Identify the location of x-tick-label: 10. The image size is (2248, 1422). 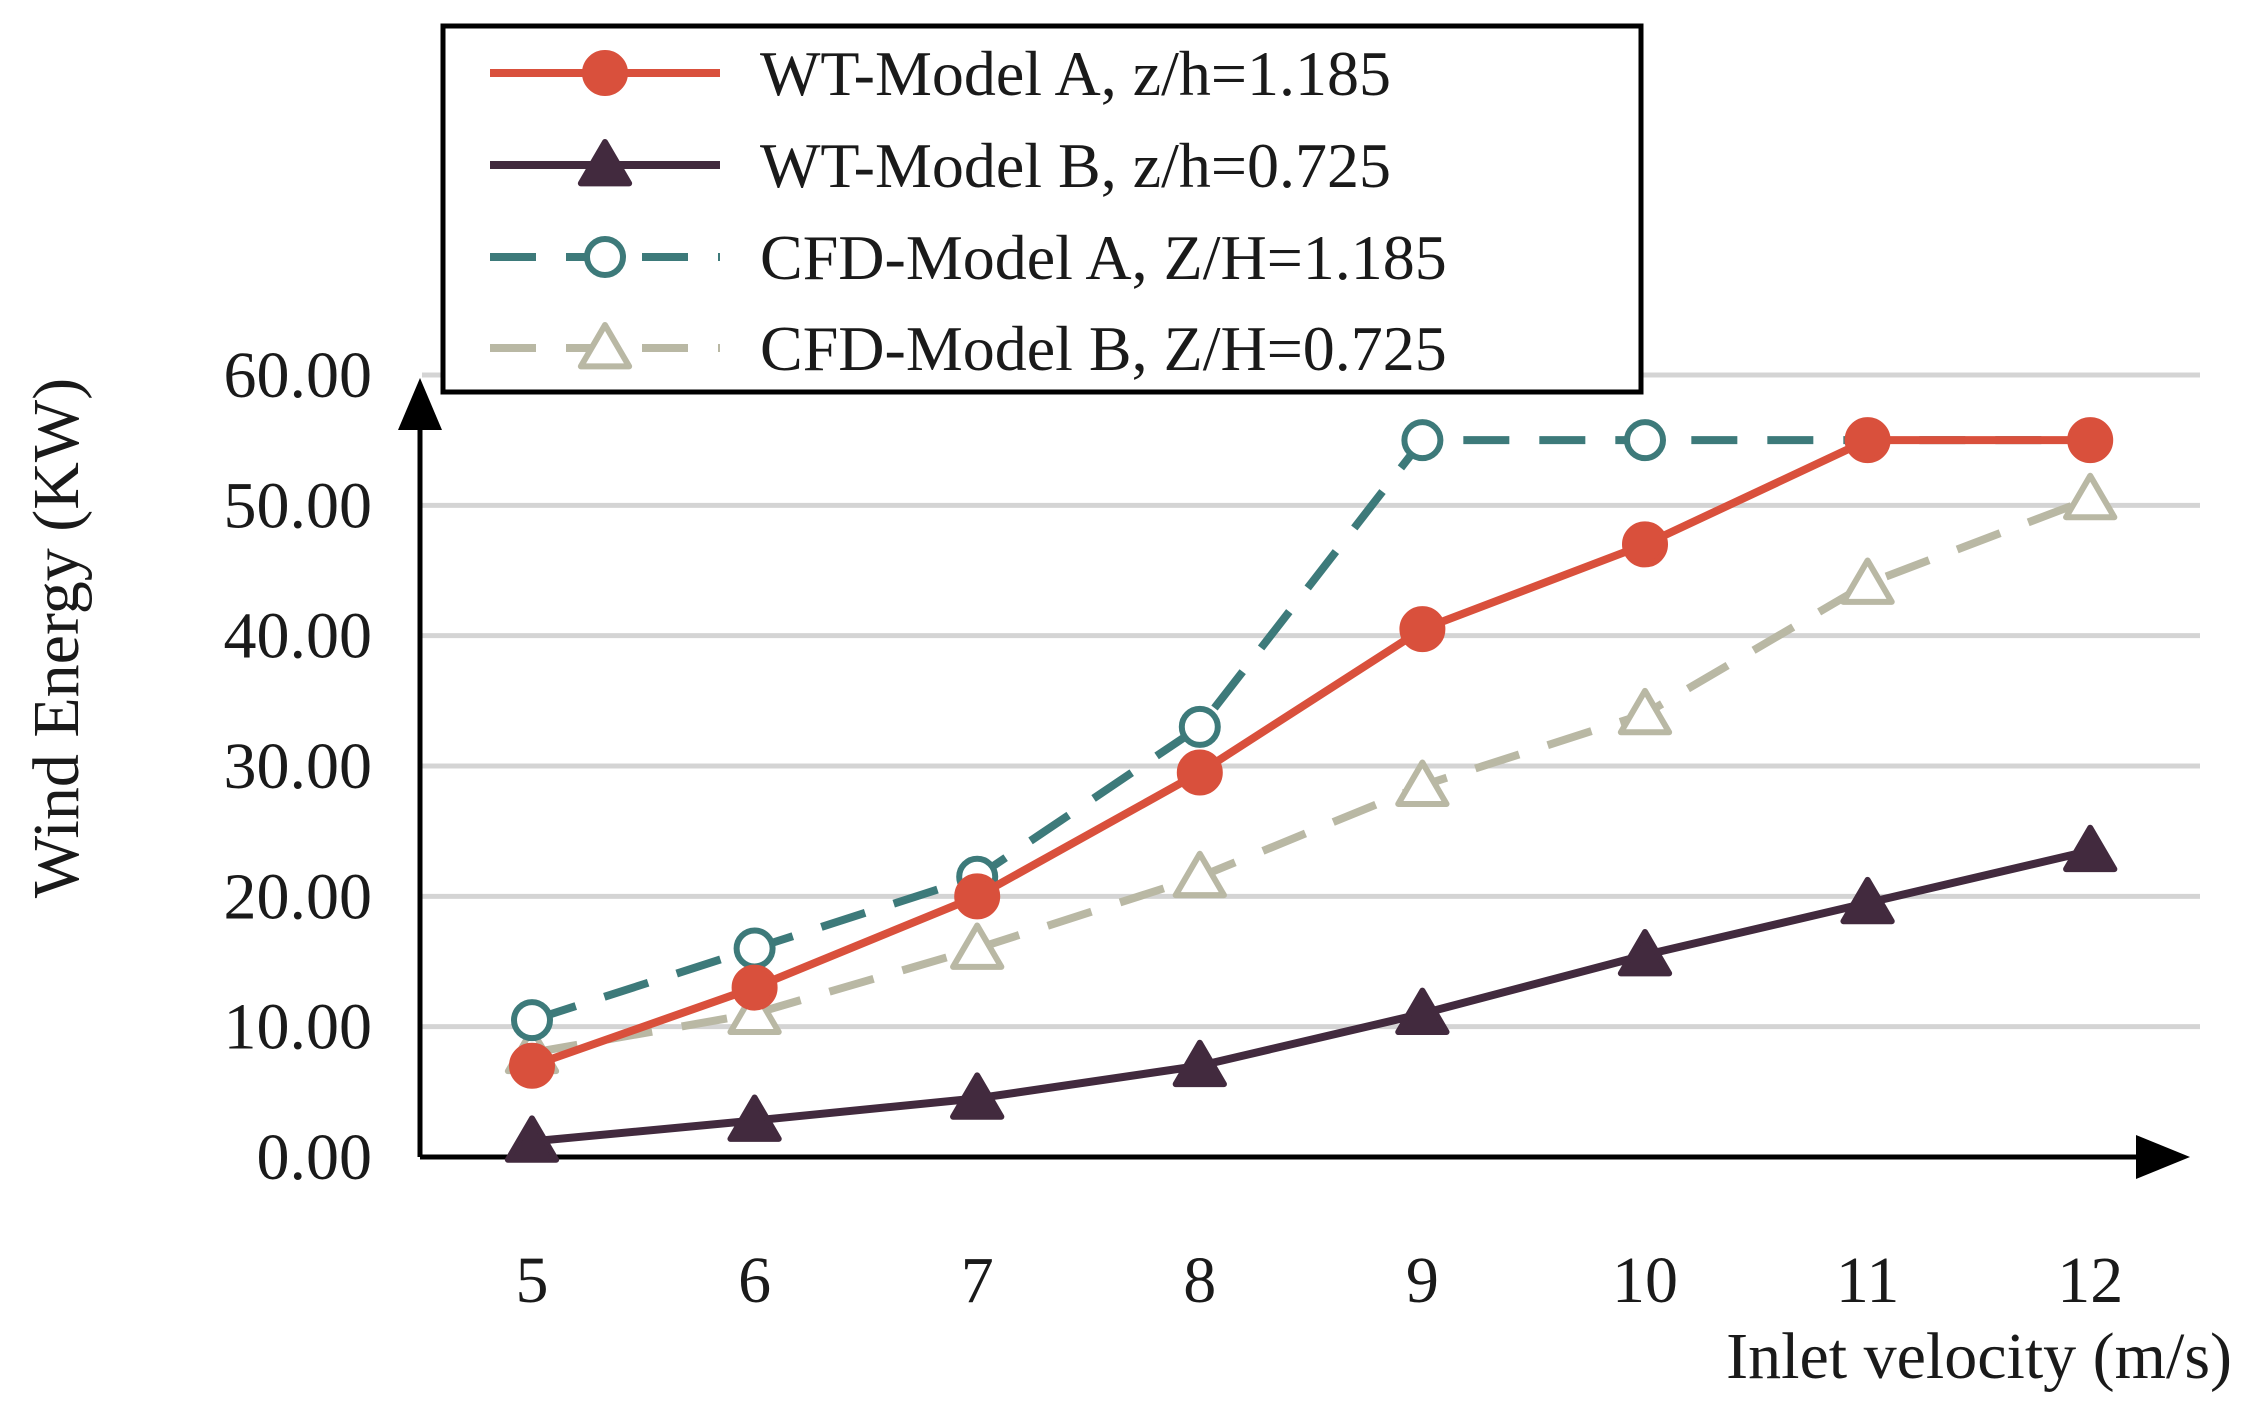
(1645, 1280).